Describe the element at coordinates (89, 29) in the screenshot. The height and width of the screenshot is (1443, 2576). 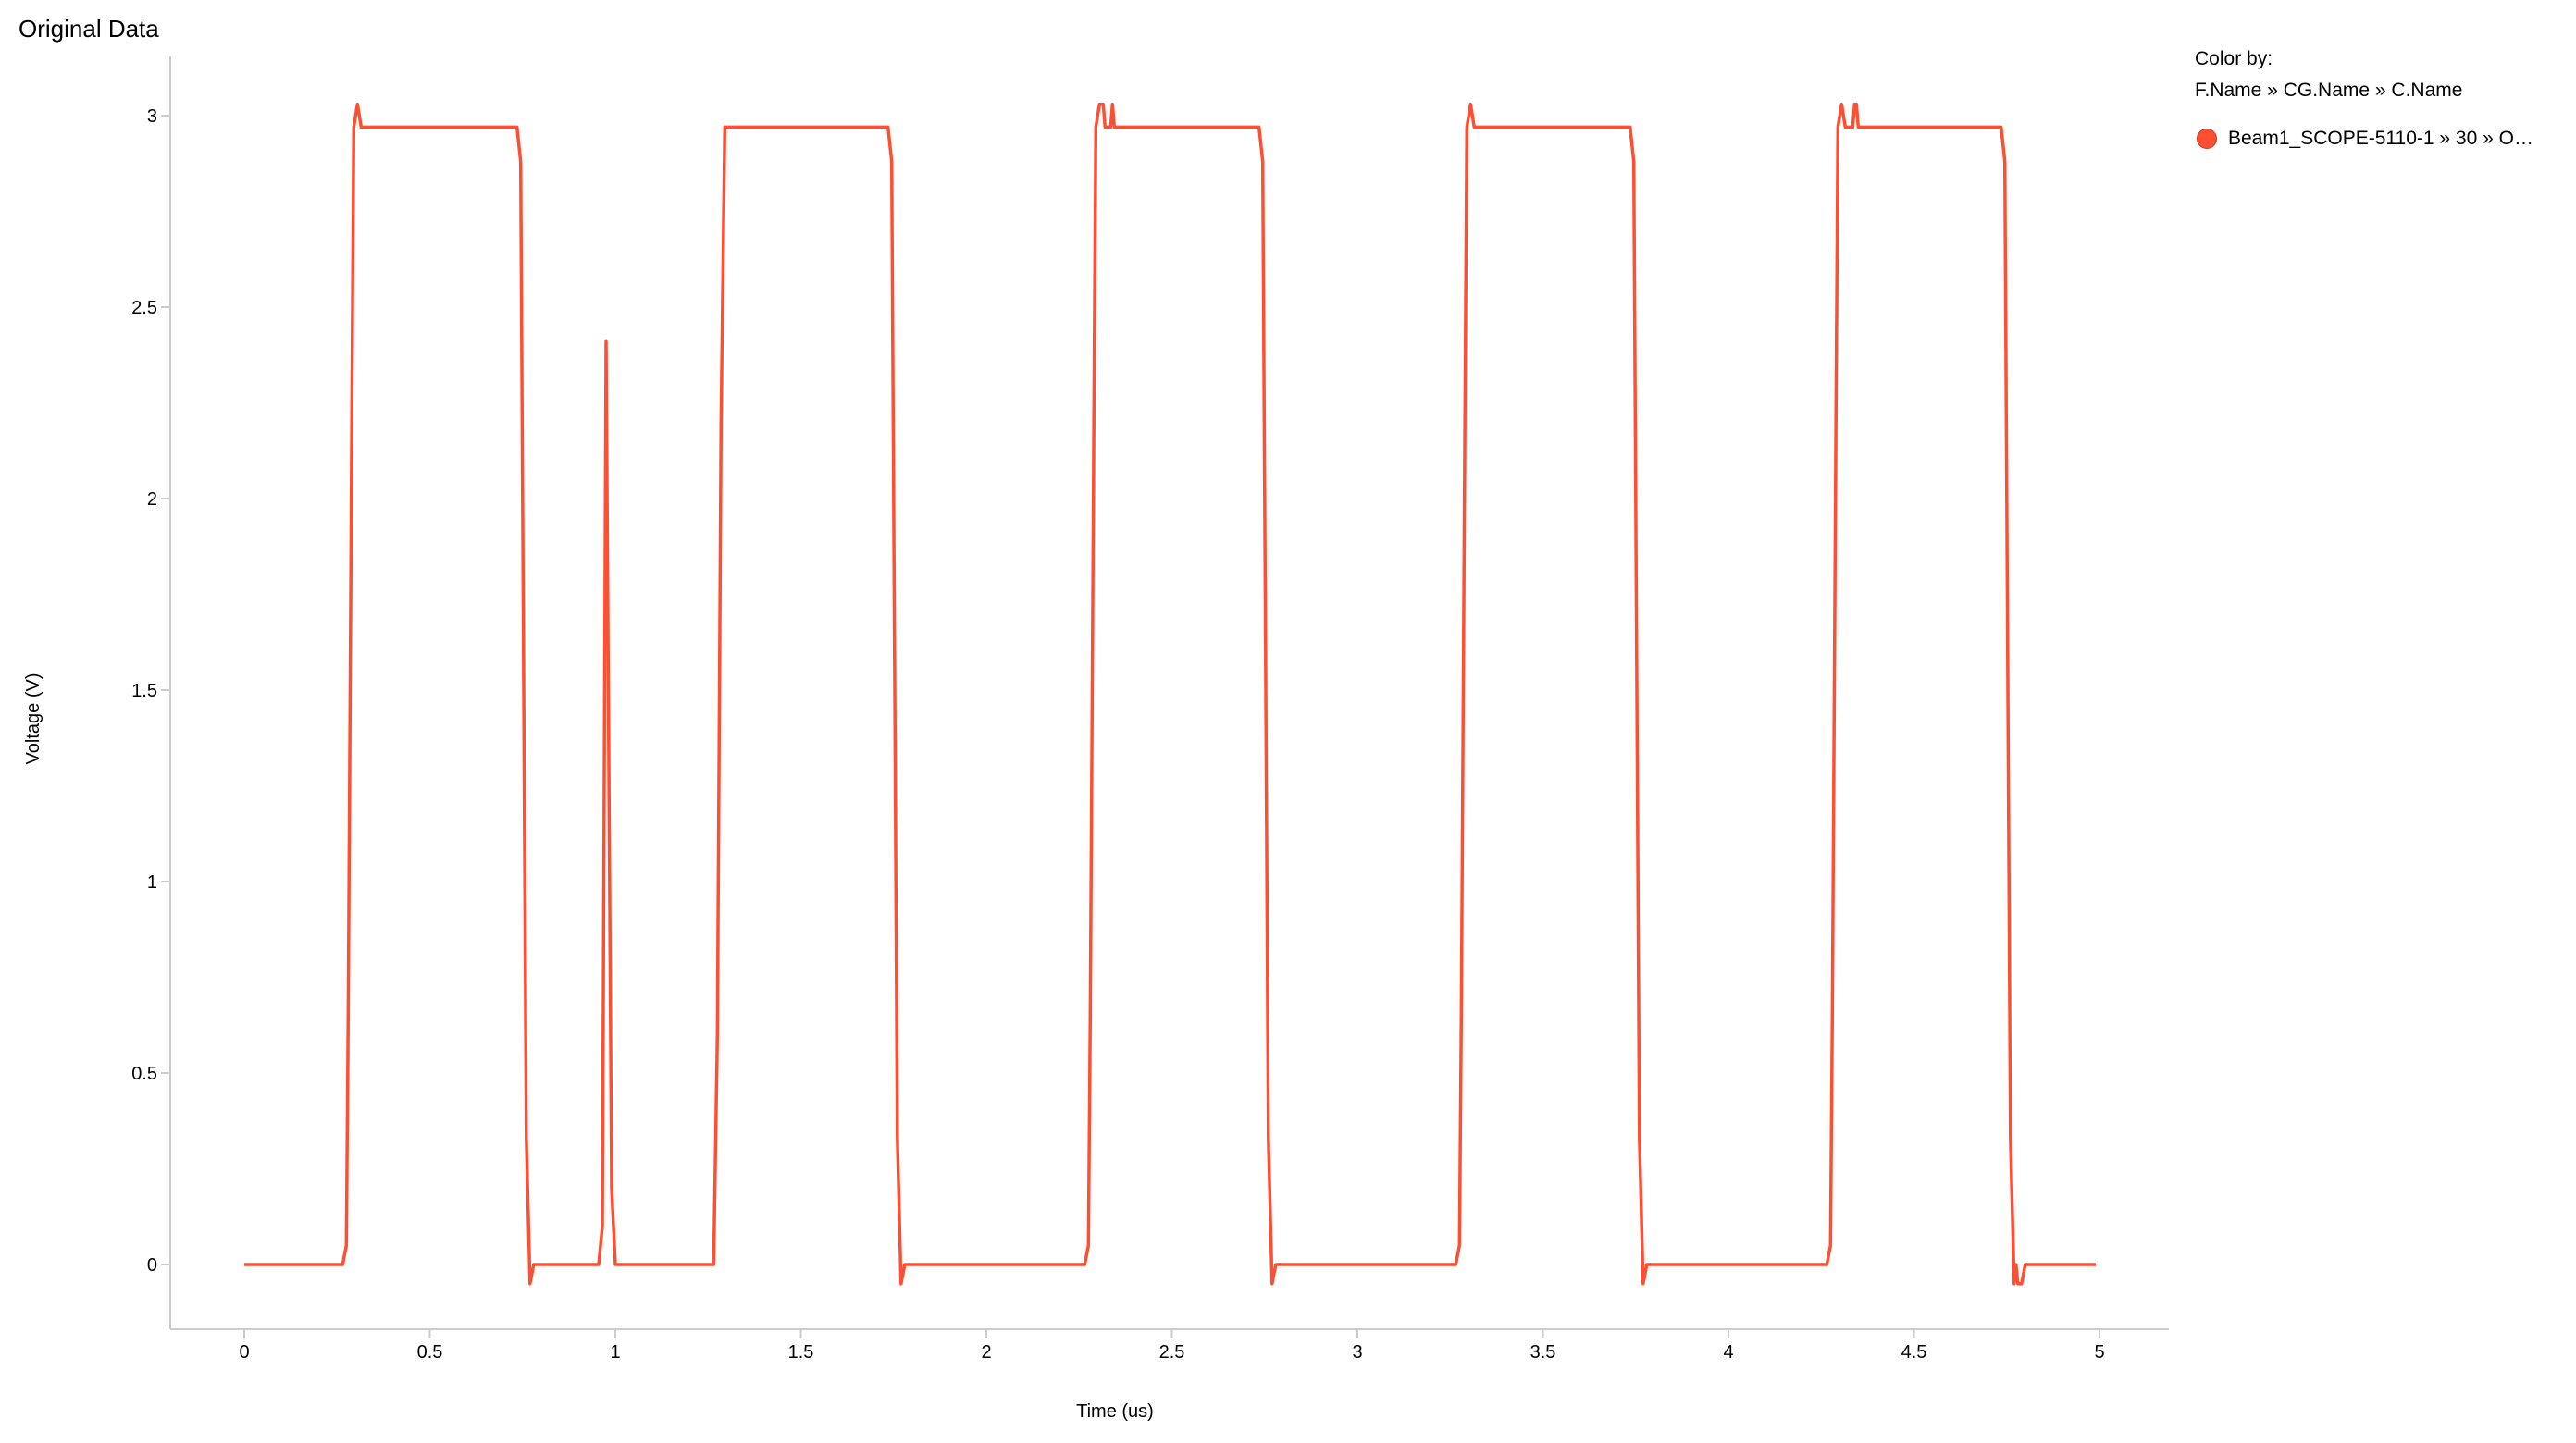
I see `chart-title: Original Data` at that location.